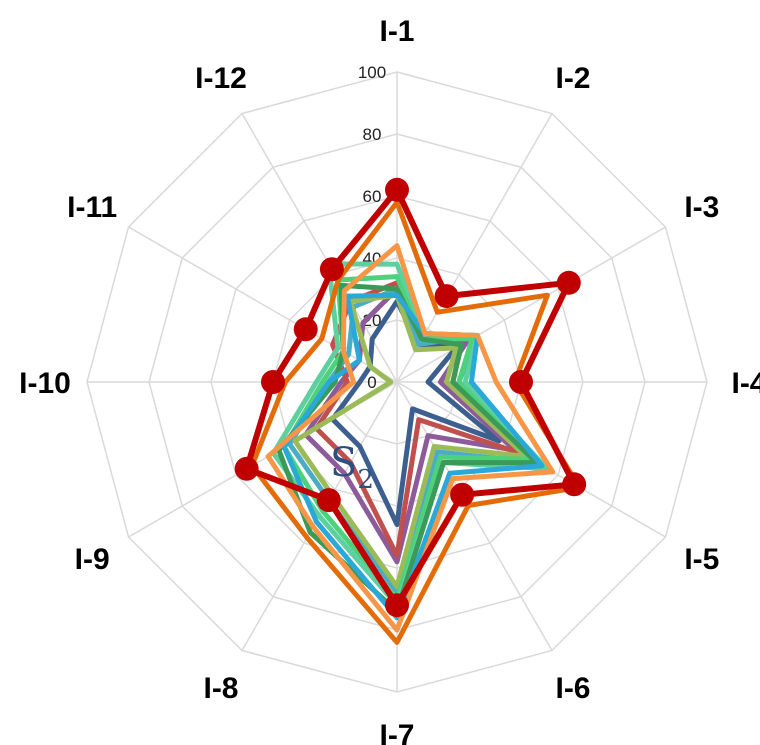 Image resolution: width=760 pixels, height=745 pixels. I want to click on axis-label: I-3, so click(701, 207).